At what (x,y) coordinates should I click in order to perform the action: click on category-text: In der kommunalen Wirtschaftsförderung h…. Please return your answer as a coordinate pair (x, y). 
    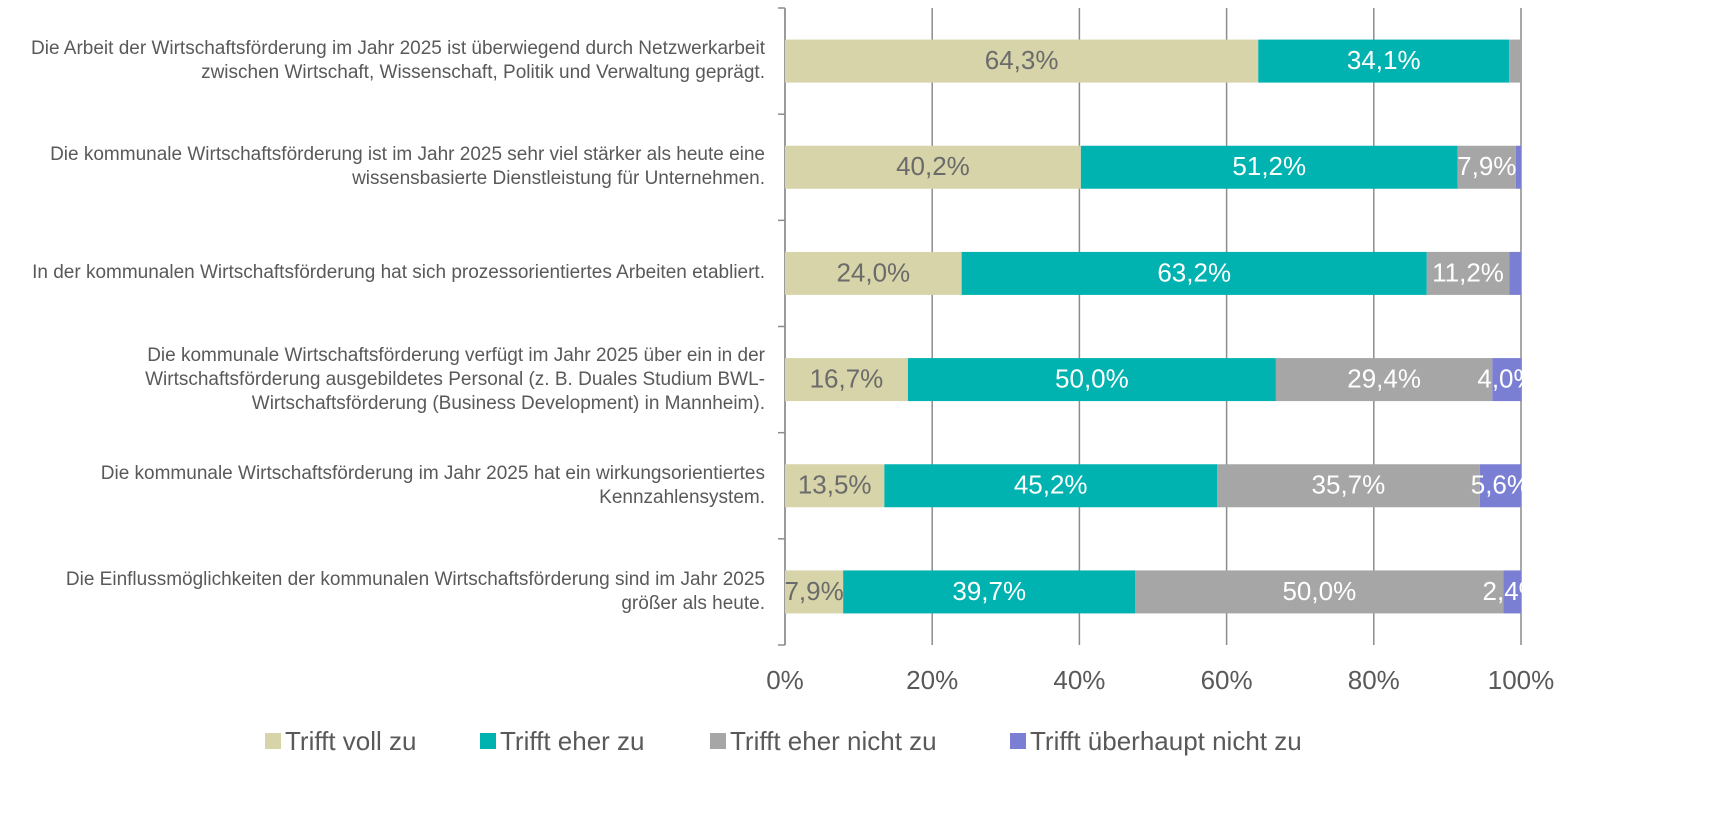
    Looking at the image, I should click on (398, 273).